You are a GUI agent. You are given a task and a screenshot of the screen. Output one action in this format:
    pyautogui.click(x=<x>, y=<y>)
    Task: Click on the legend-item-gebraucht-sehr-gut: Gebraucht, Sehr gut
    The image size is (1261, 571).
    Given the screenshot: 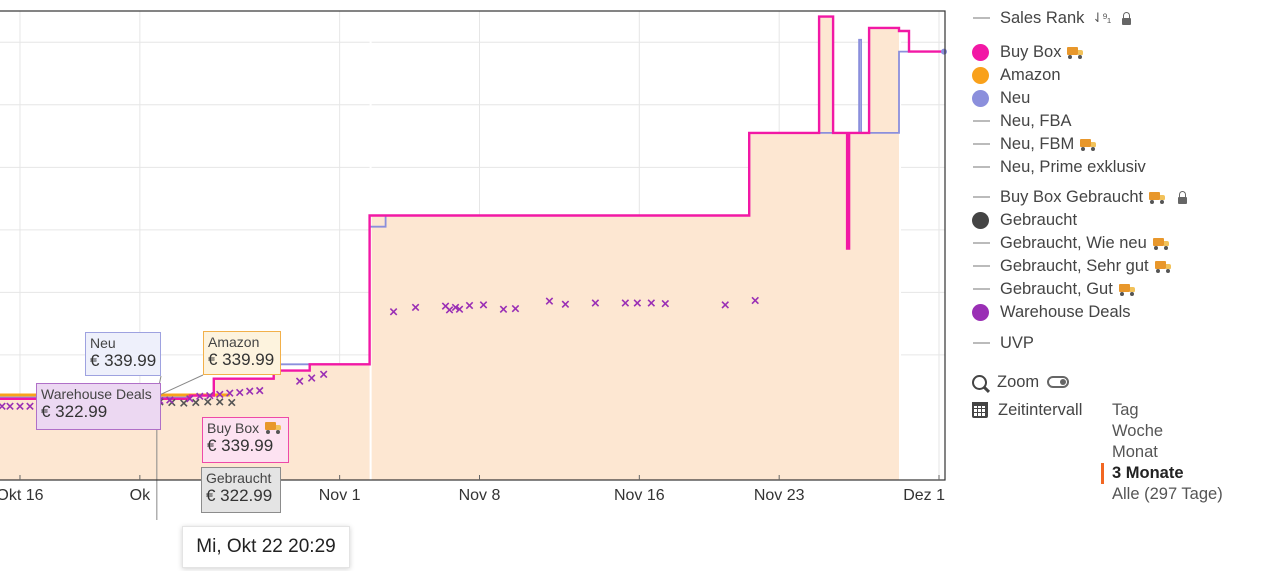 What is the action you would take?
    pyautogui.click(x=1072, y=266)
    